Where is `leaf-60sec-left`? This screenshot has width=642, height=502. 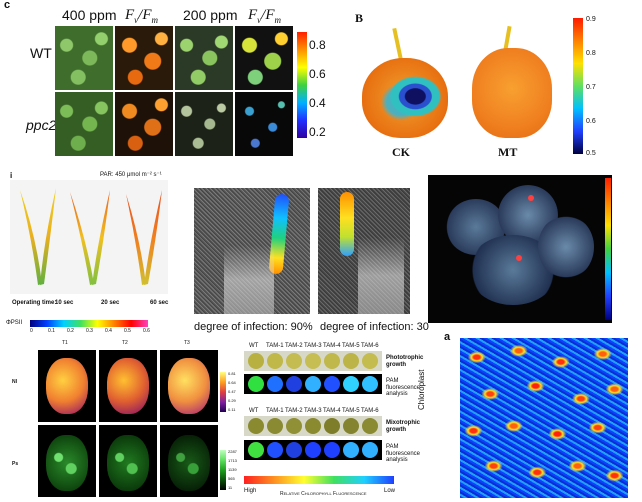 leaf-60sec-left is located at coordinates (136, 239).